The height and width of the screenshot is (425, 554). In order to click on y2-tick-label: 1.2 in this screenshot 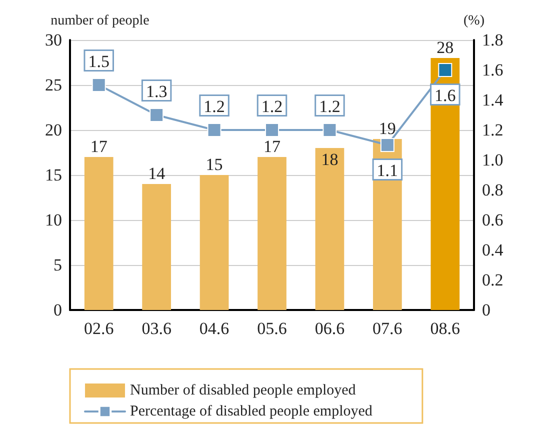, I will do `click(493, 130)`.